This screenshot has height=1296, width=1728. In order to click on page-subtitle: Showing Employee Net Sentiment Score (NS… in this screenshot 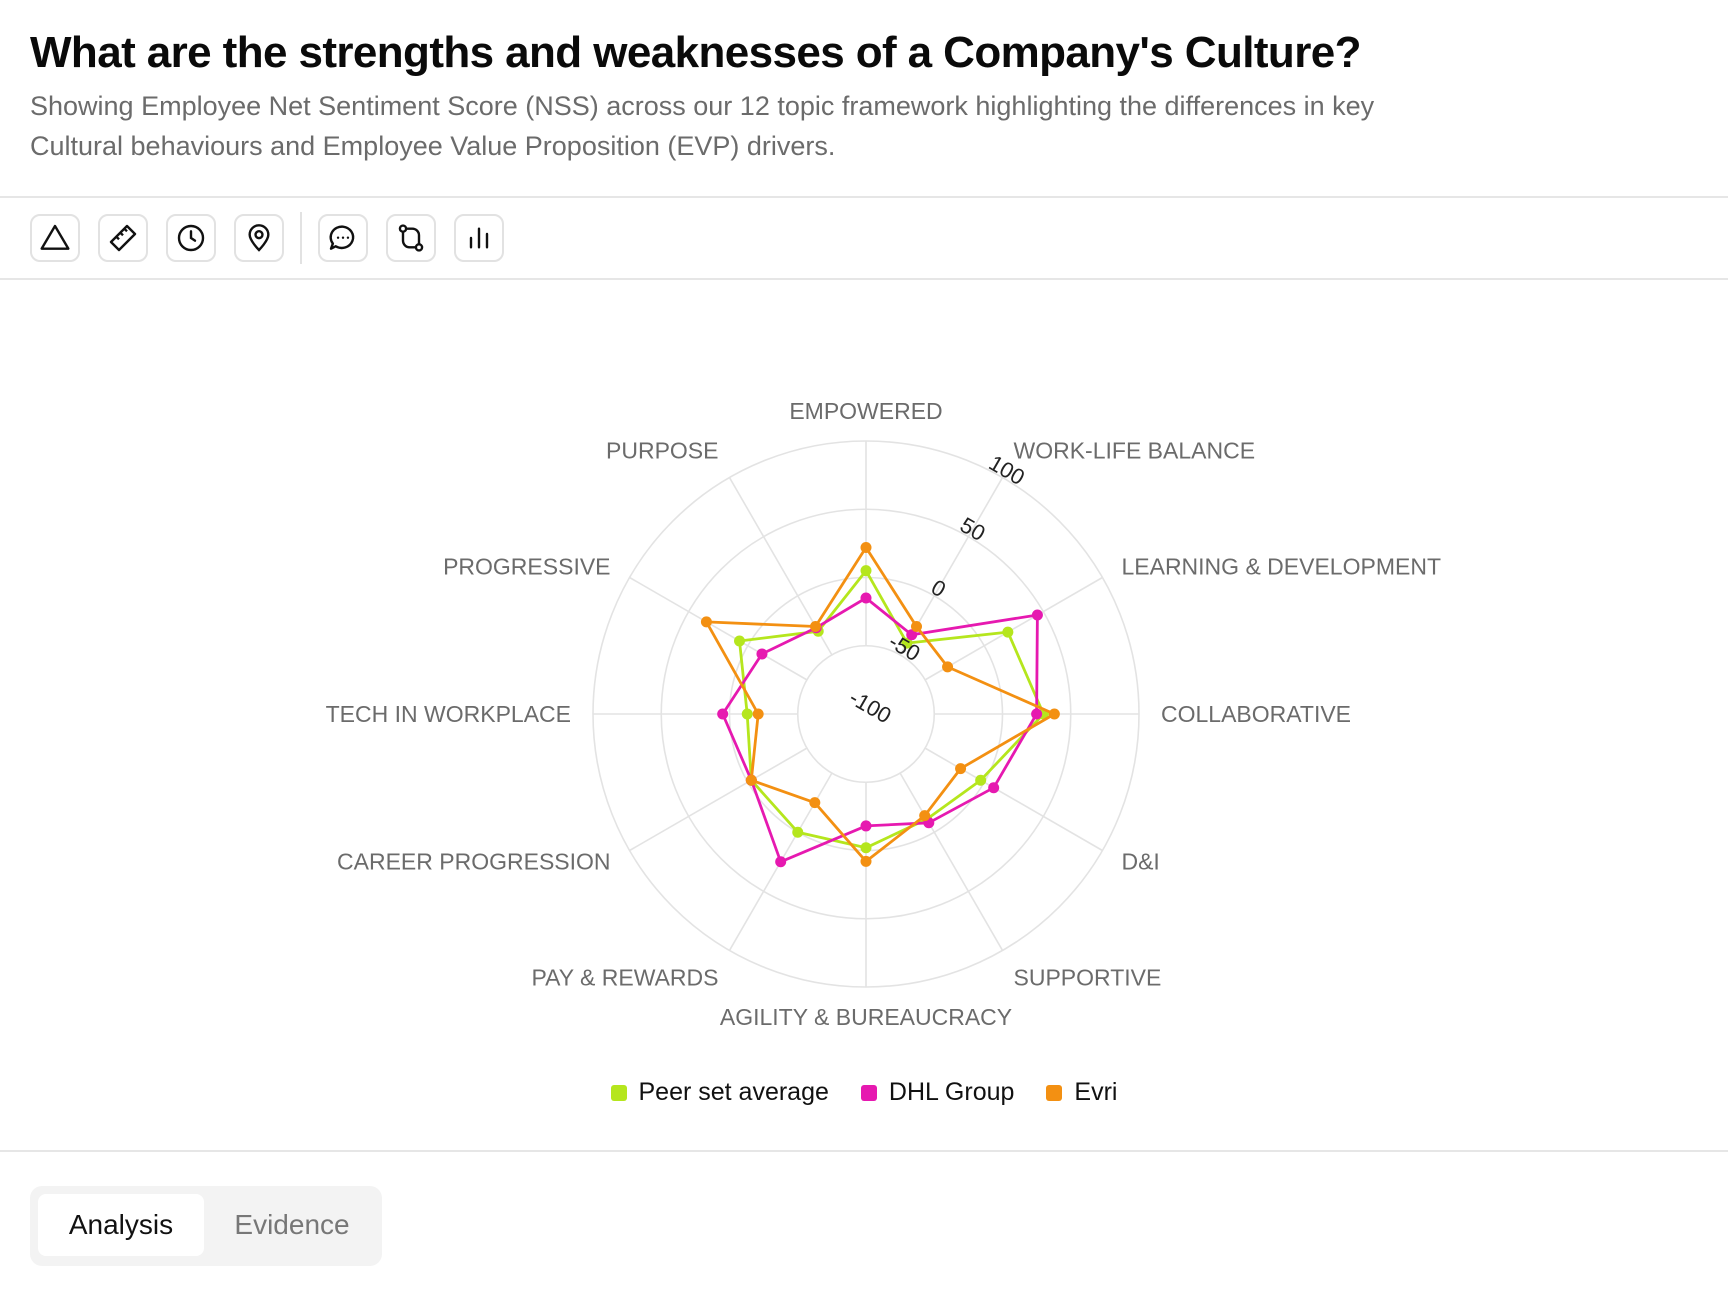, I will do `click(702, 126)`.